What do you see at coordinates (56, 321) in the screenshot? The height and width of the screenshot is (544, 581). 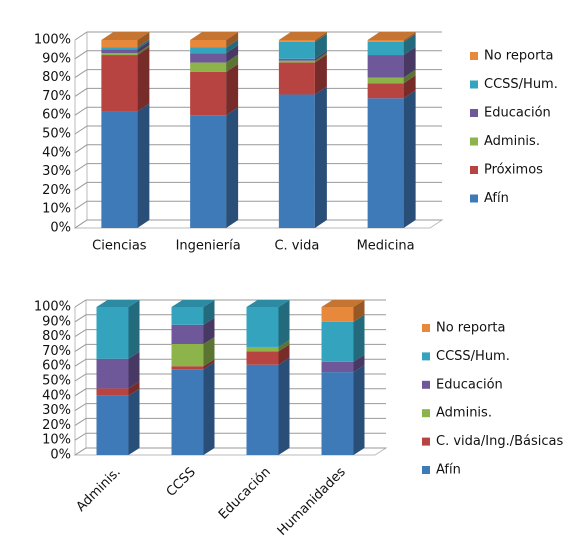 I see `y-tick-label: 90%` at bounding box center [56, 321].